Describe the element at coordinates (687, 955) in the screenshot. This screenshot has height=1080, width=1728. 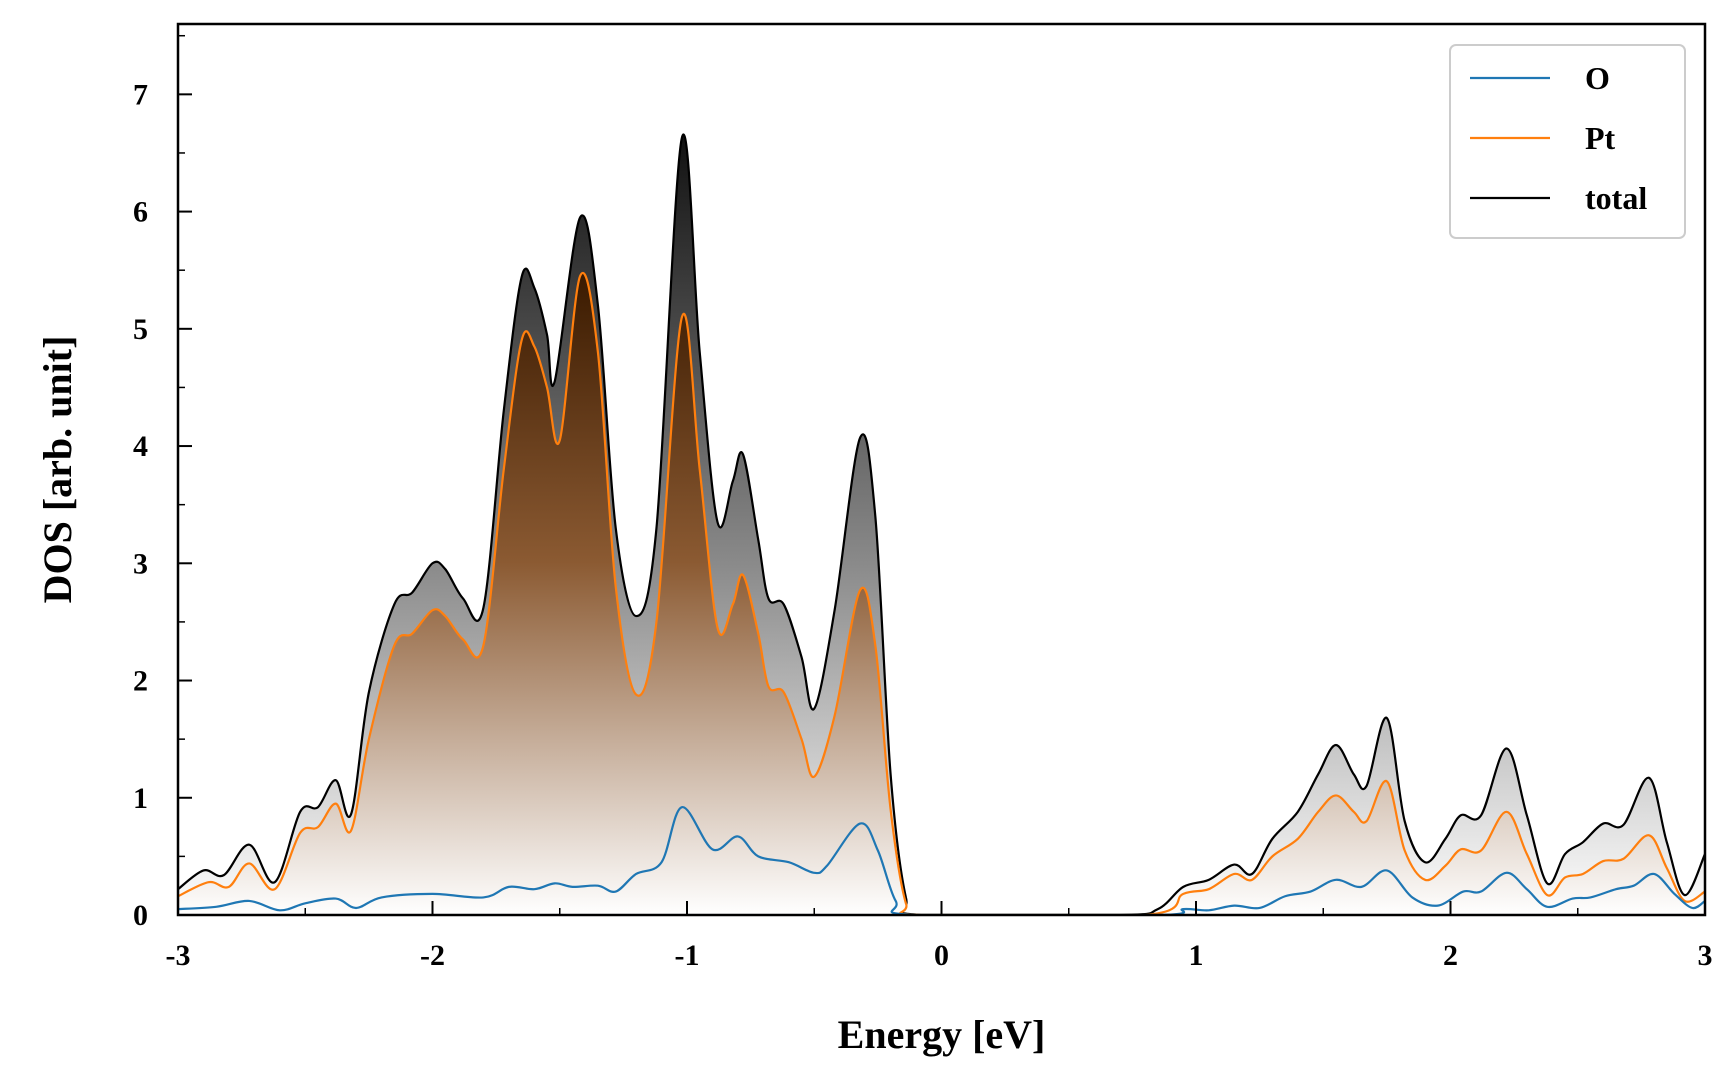
I see `x-tick-label: -1` at that location.